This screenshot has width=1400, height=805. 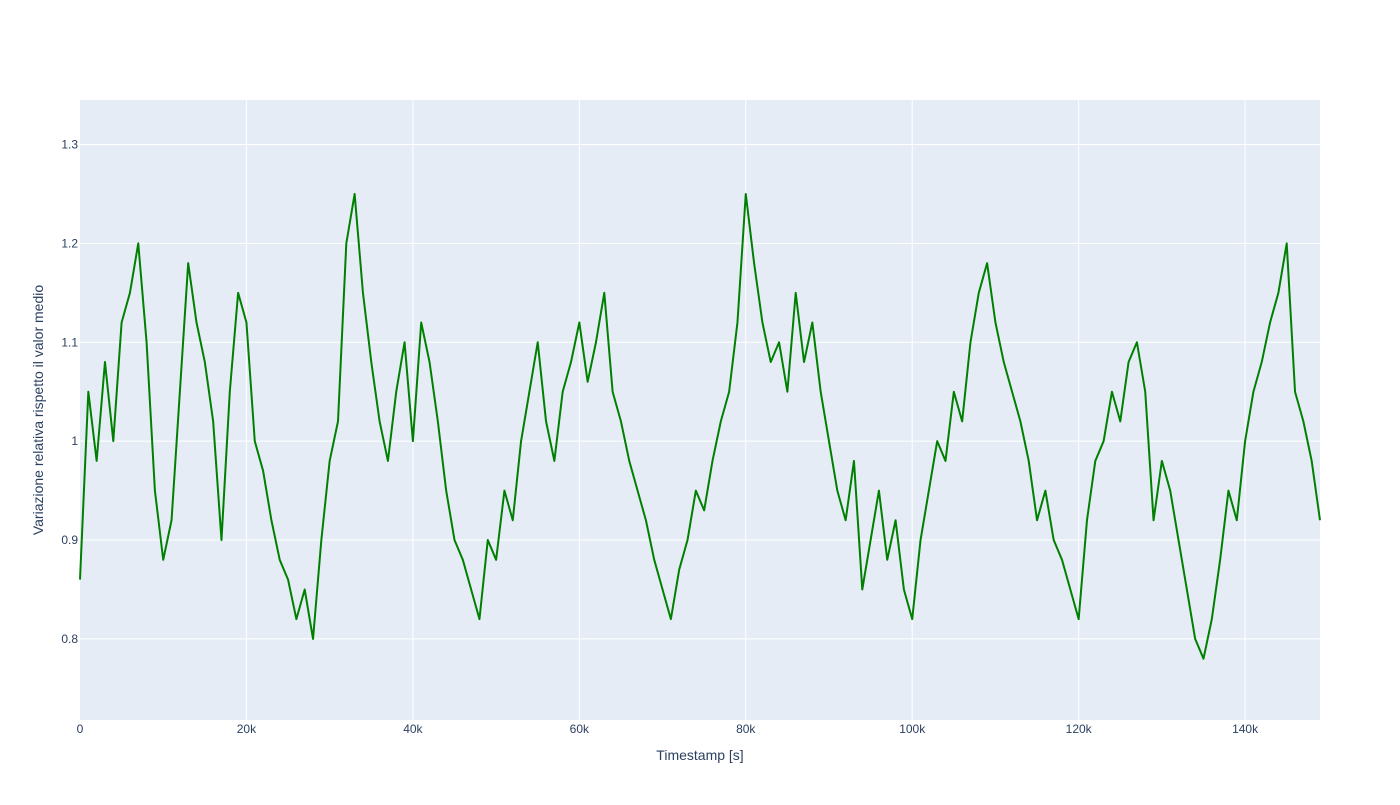 I want to click on y-tick-label: 1.3, so click(x=69, y=144).